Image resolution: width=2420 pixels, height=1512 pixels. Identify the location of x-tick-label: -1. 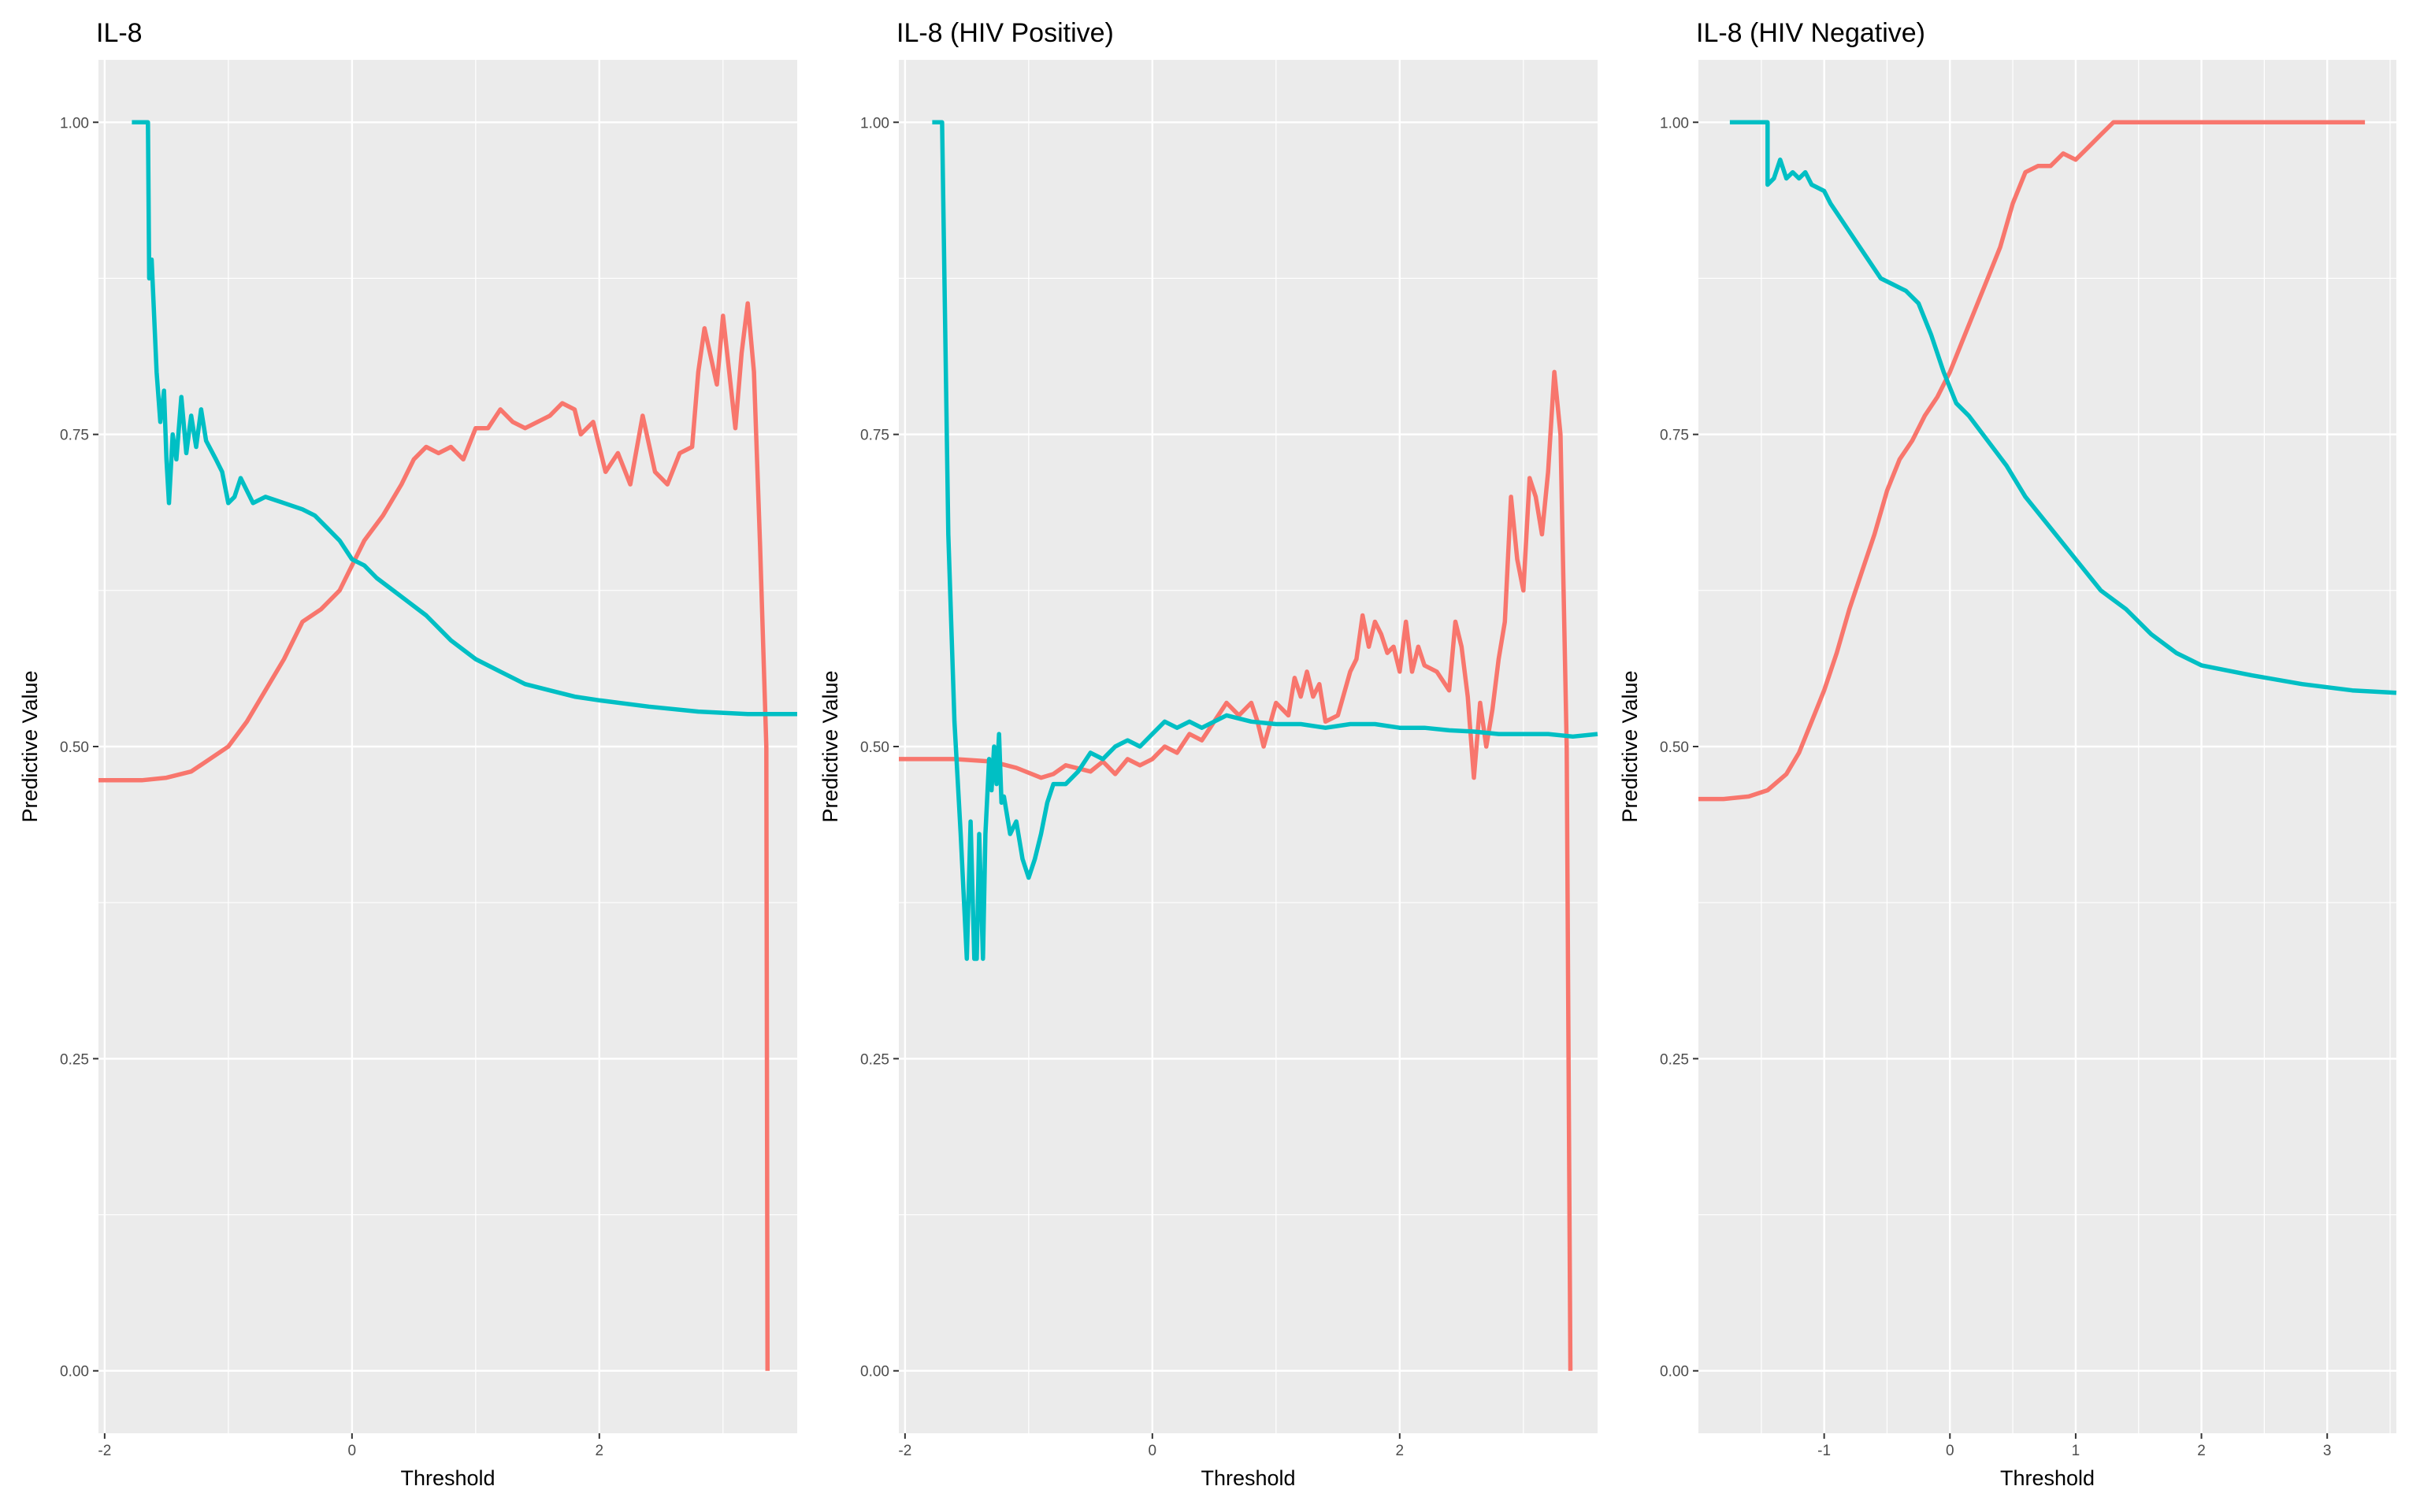
(1824, 1451).